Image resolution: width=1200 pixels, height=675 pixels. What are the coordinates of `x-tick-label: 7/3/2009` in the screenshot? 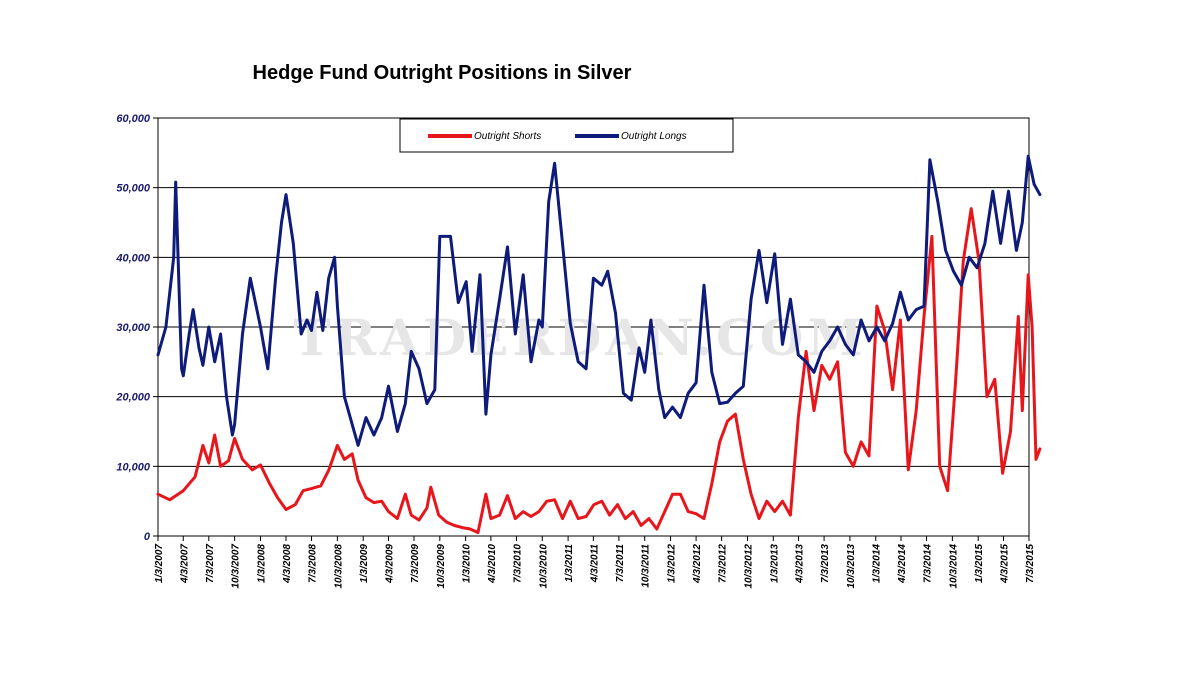 It's located at (415, 563).